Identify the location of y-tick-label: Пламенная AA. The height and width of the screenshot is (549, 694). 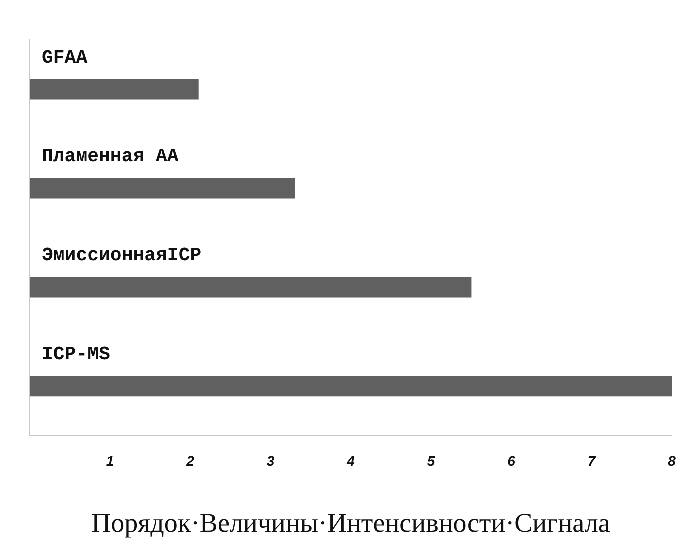
(111, 157).